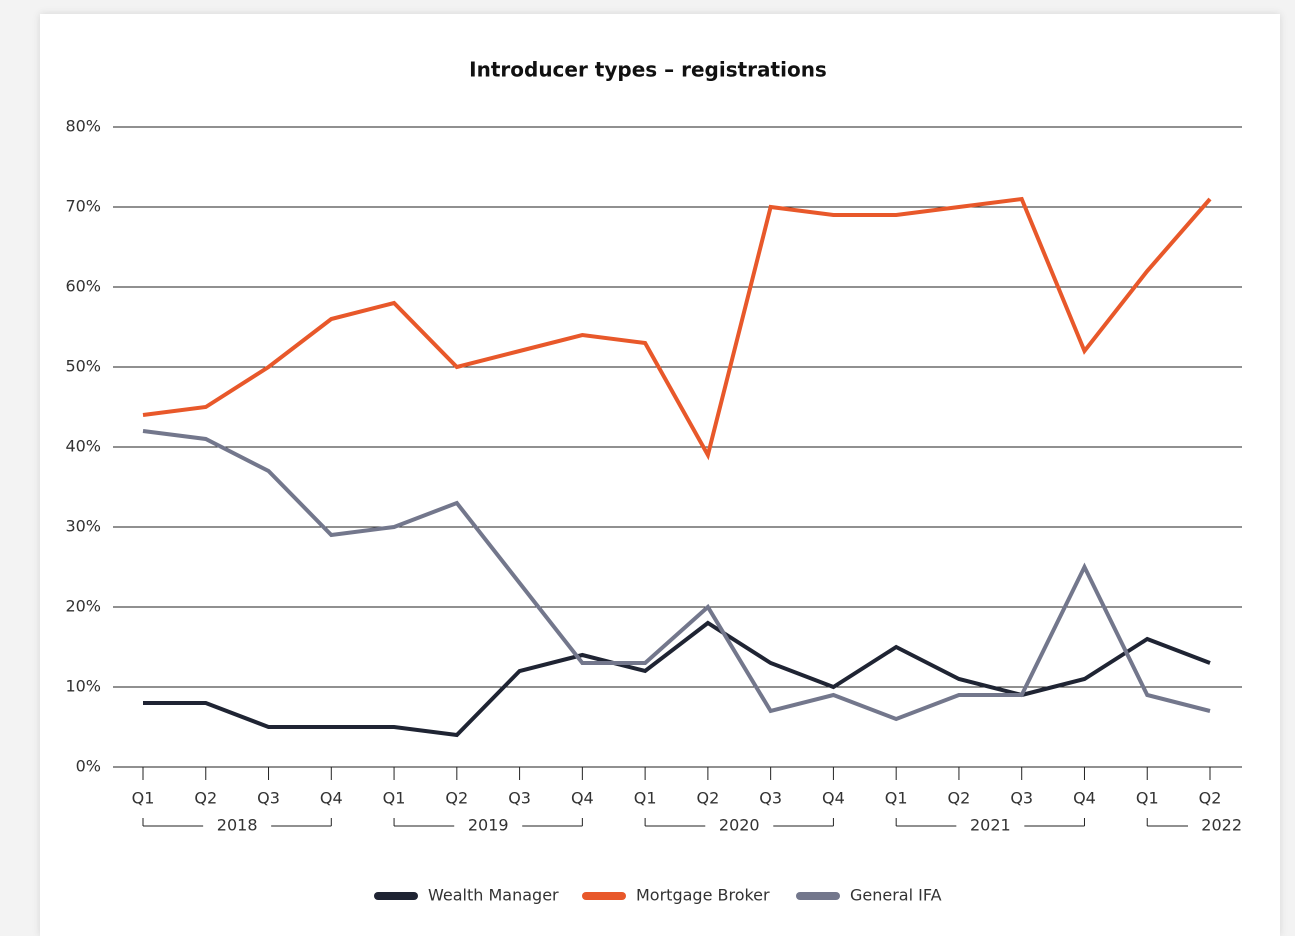 The width and height of the screenshot is (1295, 936). What do you see at coordinates (677, 679) in the screenshot?
I see `series-line` at bounding box center [677, 679].